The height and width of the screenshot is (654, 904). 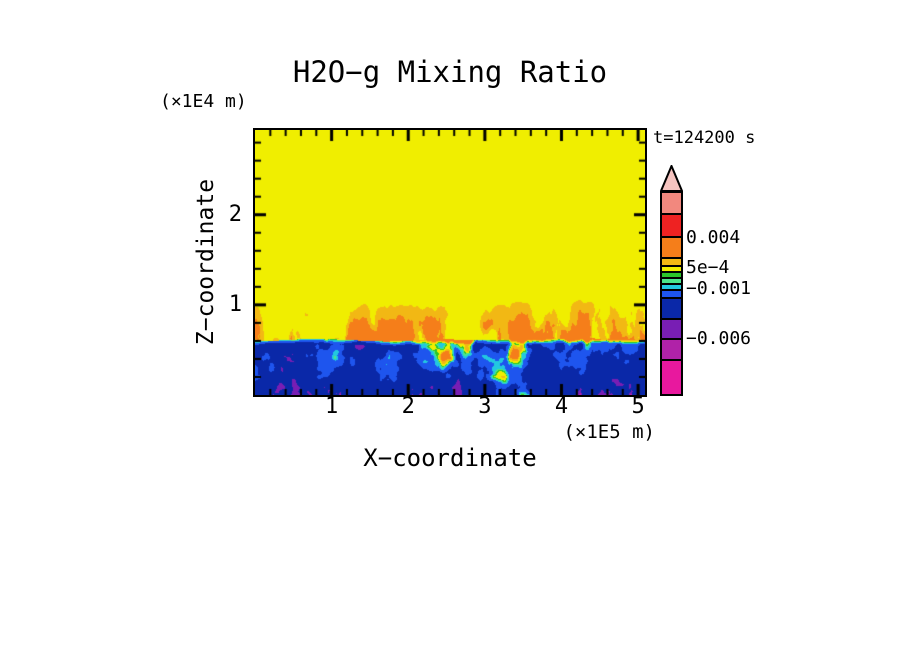 What do you see at coordinates (450, 72) in the screenshot?
I see `chart-title: H2O−g Mixing Ratio` at bounding box center [450, 72].